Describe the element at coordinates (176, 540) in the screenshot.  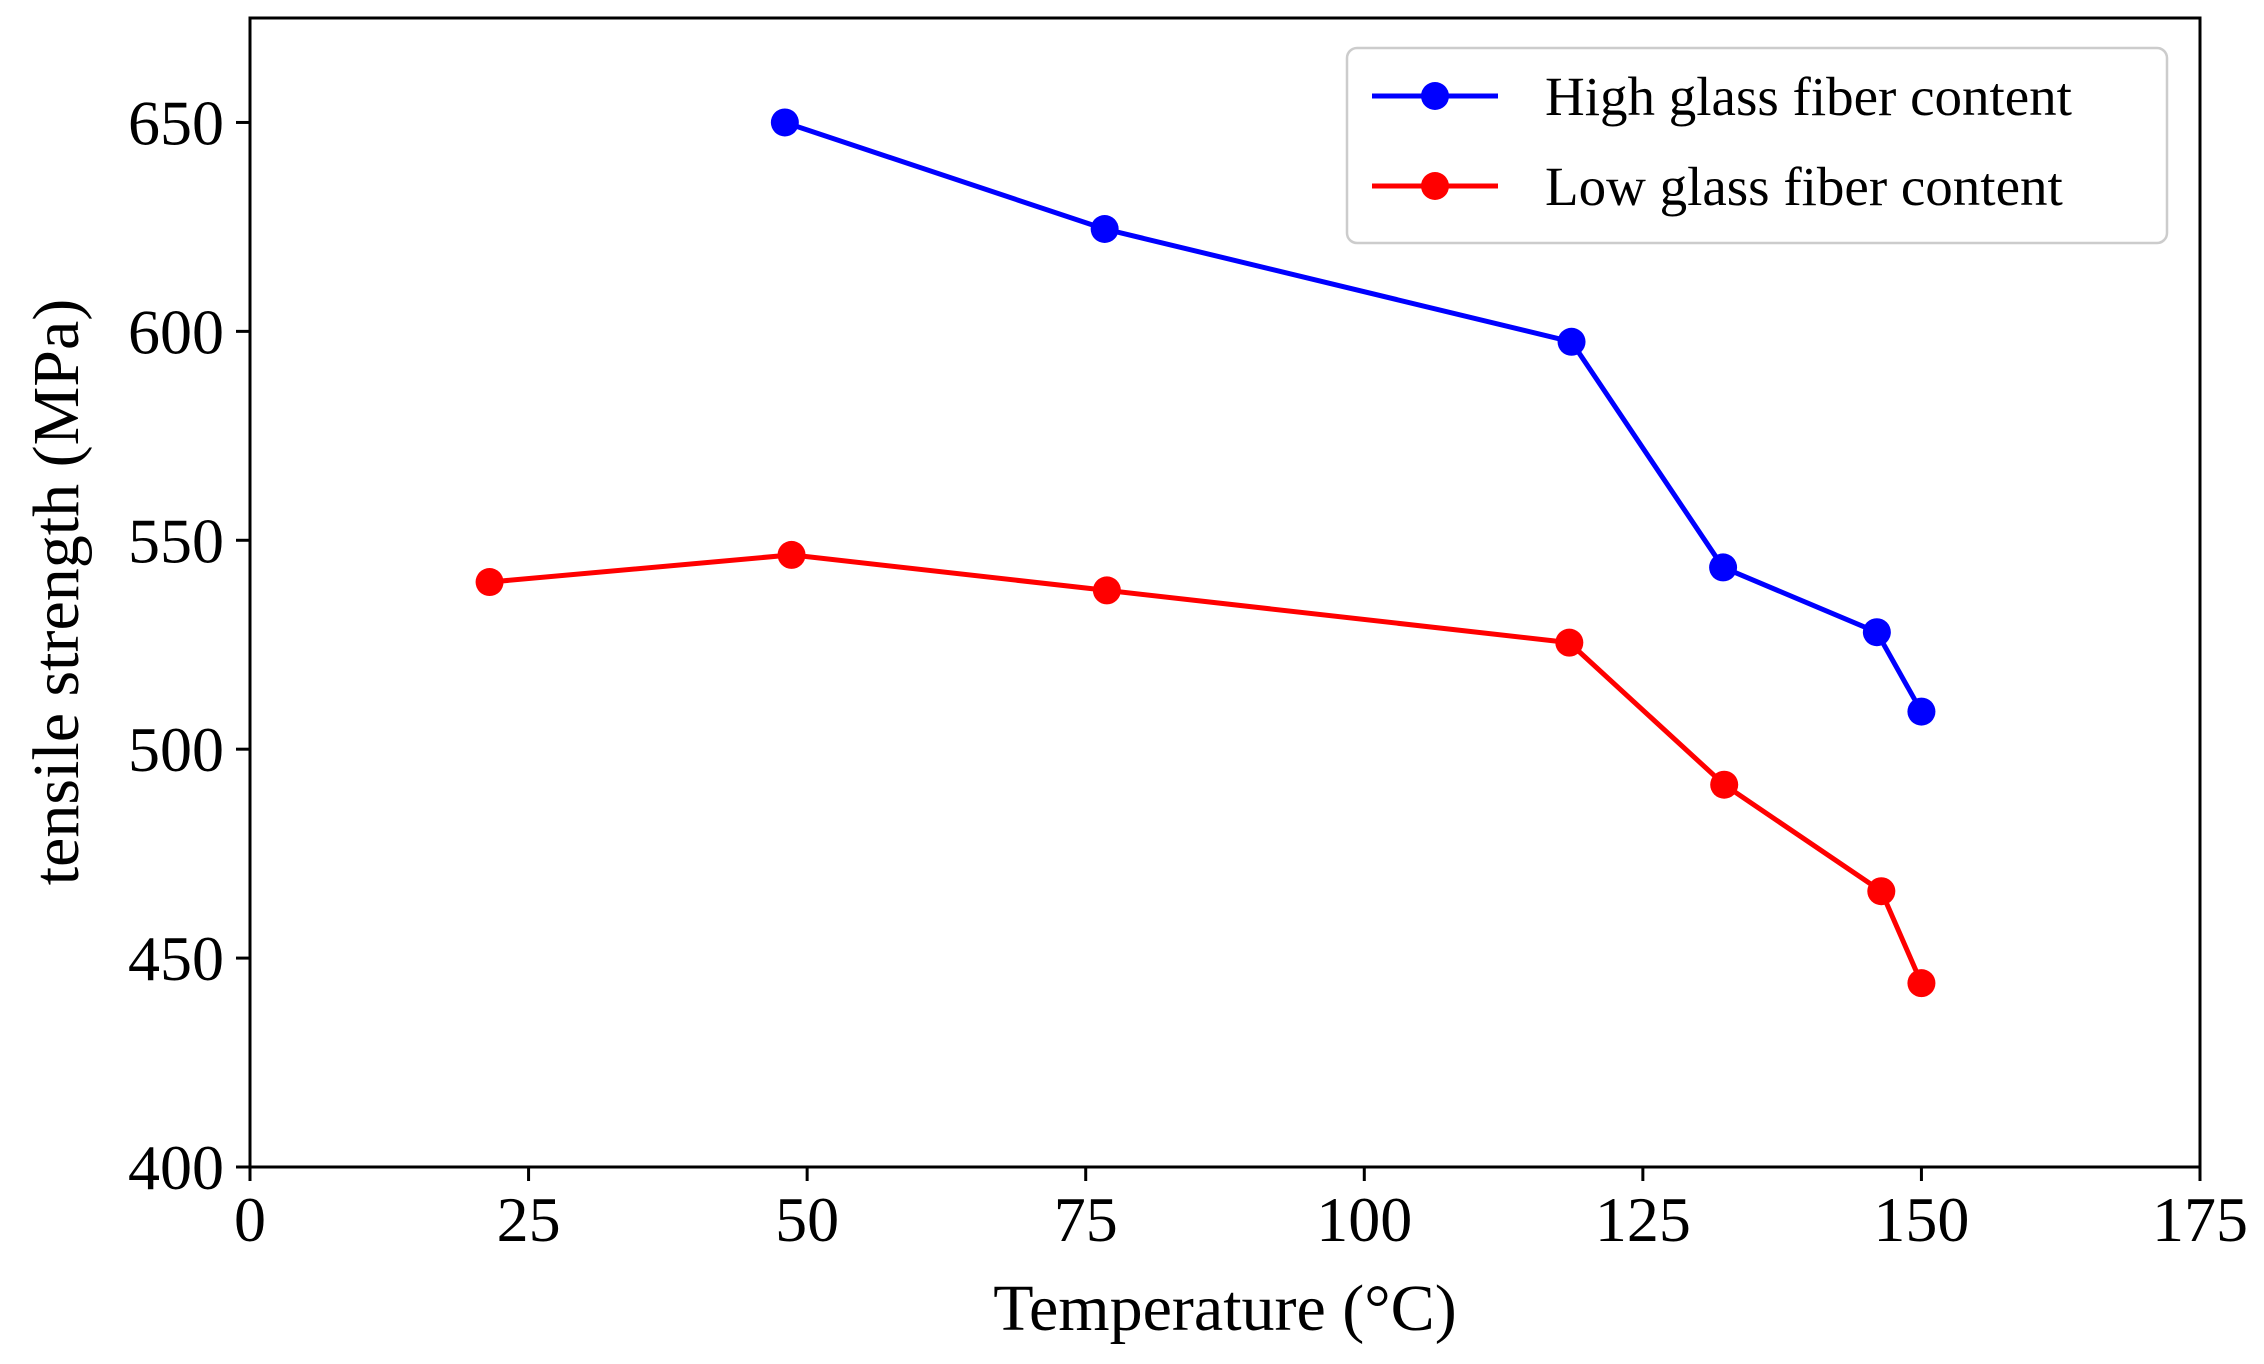
I see `y-tick-label: 550` at that location.